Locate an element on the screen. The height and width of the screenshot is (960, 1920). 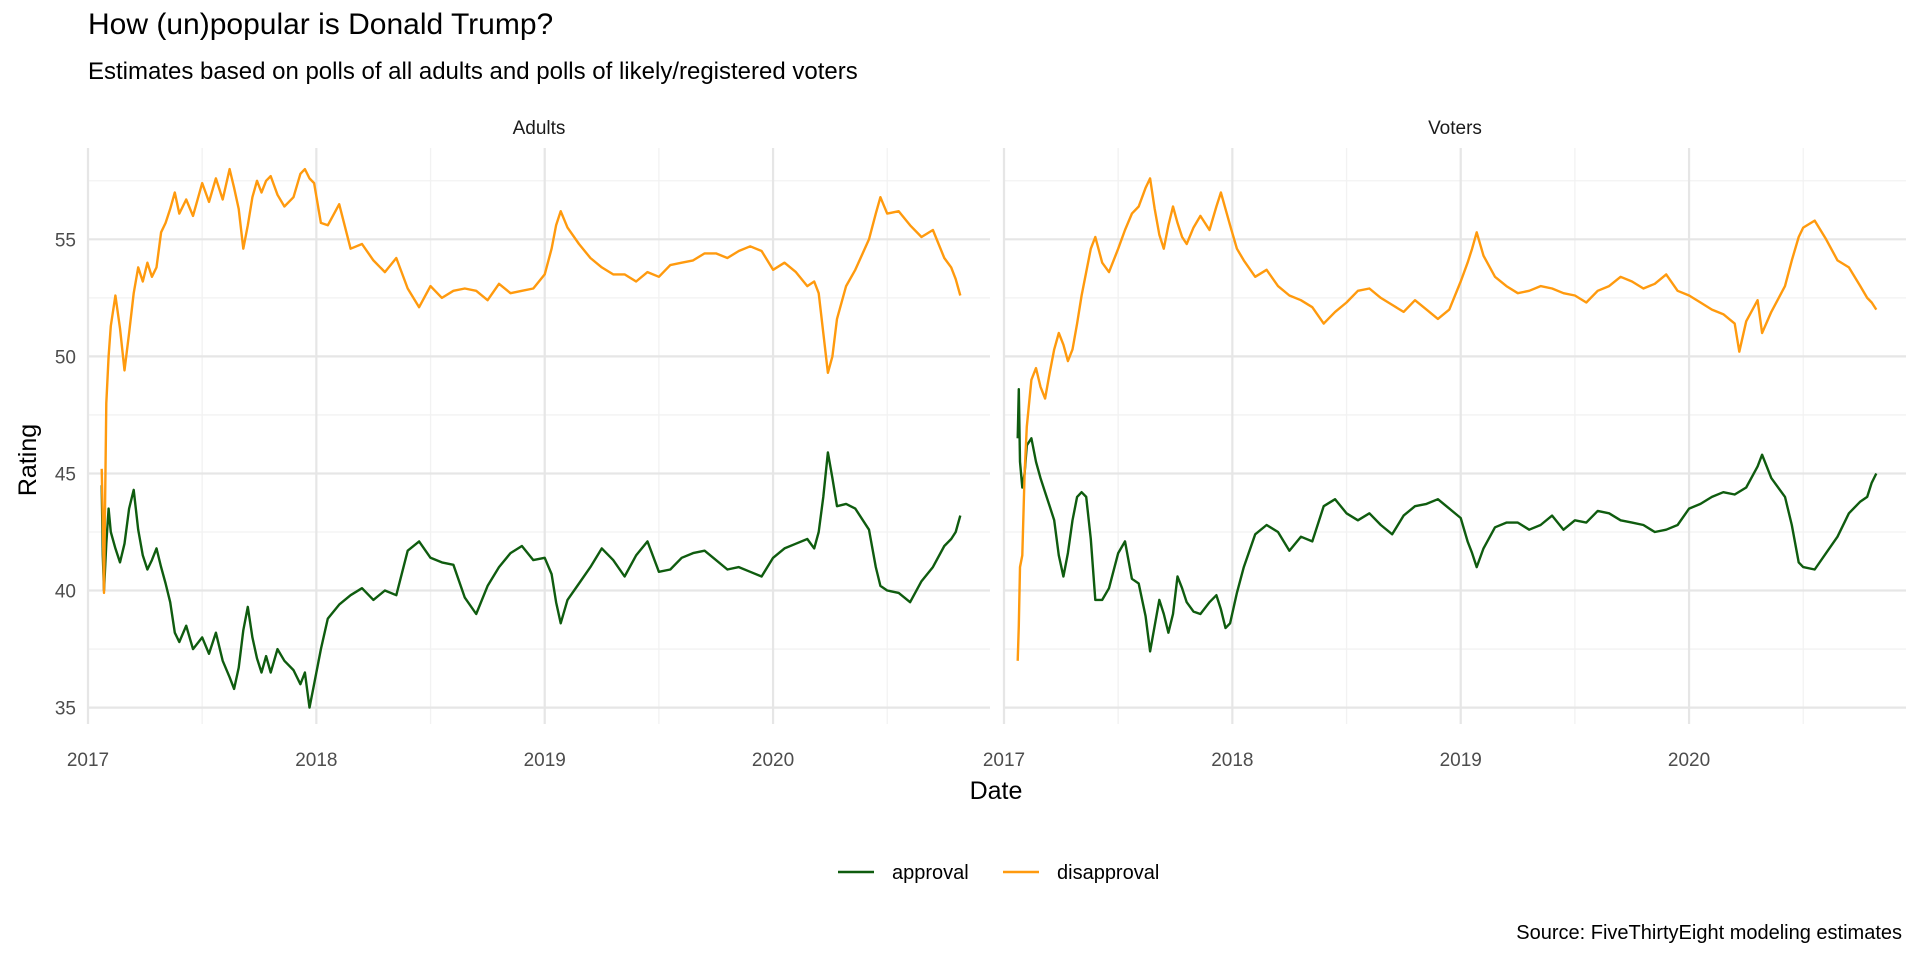
y-axis-title: Rating is located at coordinates (28, 460).